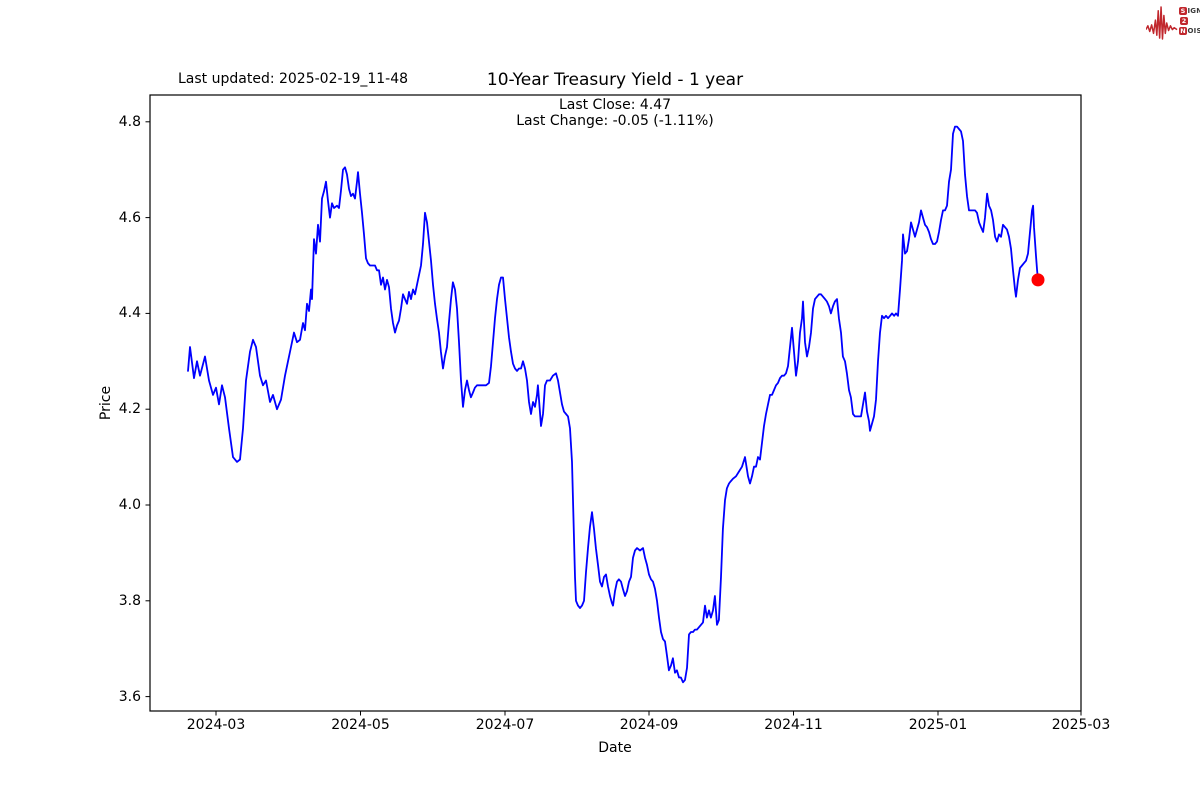 This screenshot has width=1200, height=800. Describe the element at coordinates (1183, 11) in the screenshot. I see `logo-badge-s: S` at that location.